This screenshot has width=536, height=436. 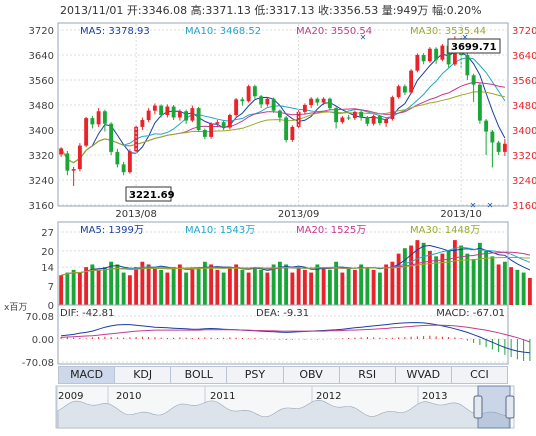 I want to click on timeline-range-window, so click(x=494, y=407).